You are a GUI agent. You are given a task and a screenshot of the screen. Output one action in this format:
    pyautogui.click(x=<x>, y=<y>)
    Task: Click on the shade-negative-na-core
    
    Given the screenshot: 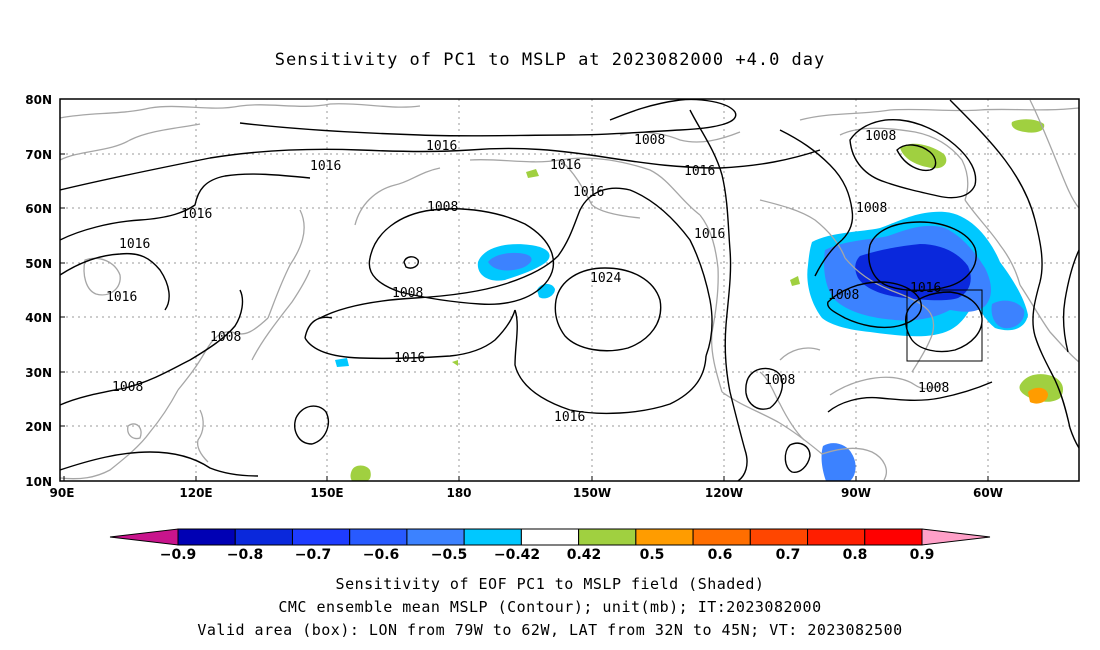 What is the action you would take?
    pyautogui.click(x=913, y=272)
    